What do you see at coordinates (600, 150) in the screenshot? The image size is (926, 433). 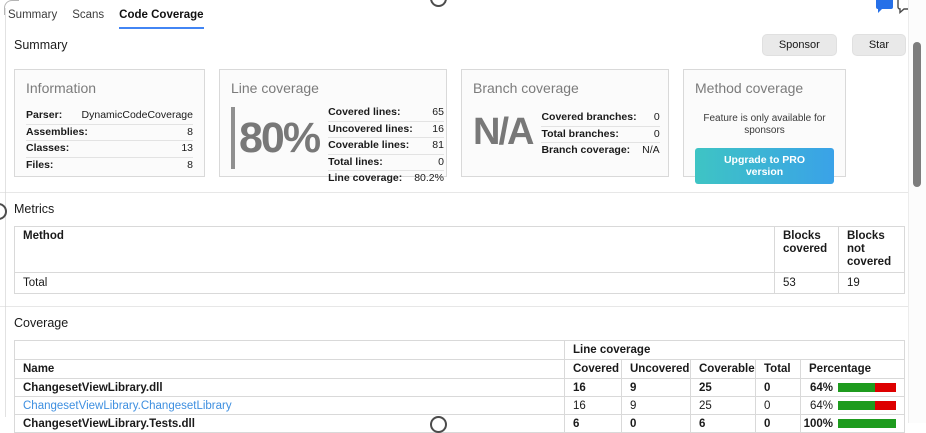 I see `branch-row-percentage: Branch coverage: N/A` at bounding box center [600, 150].